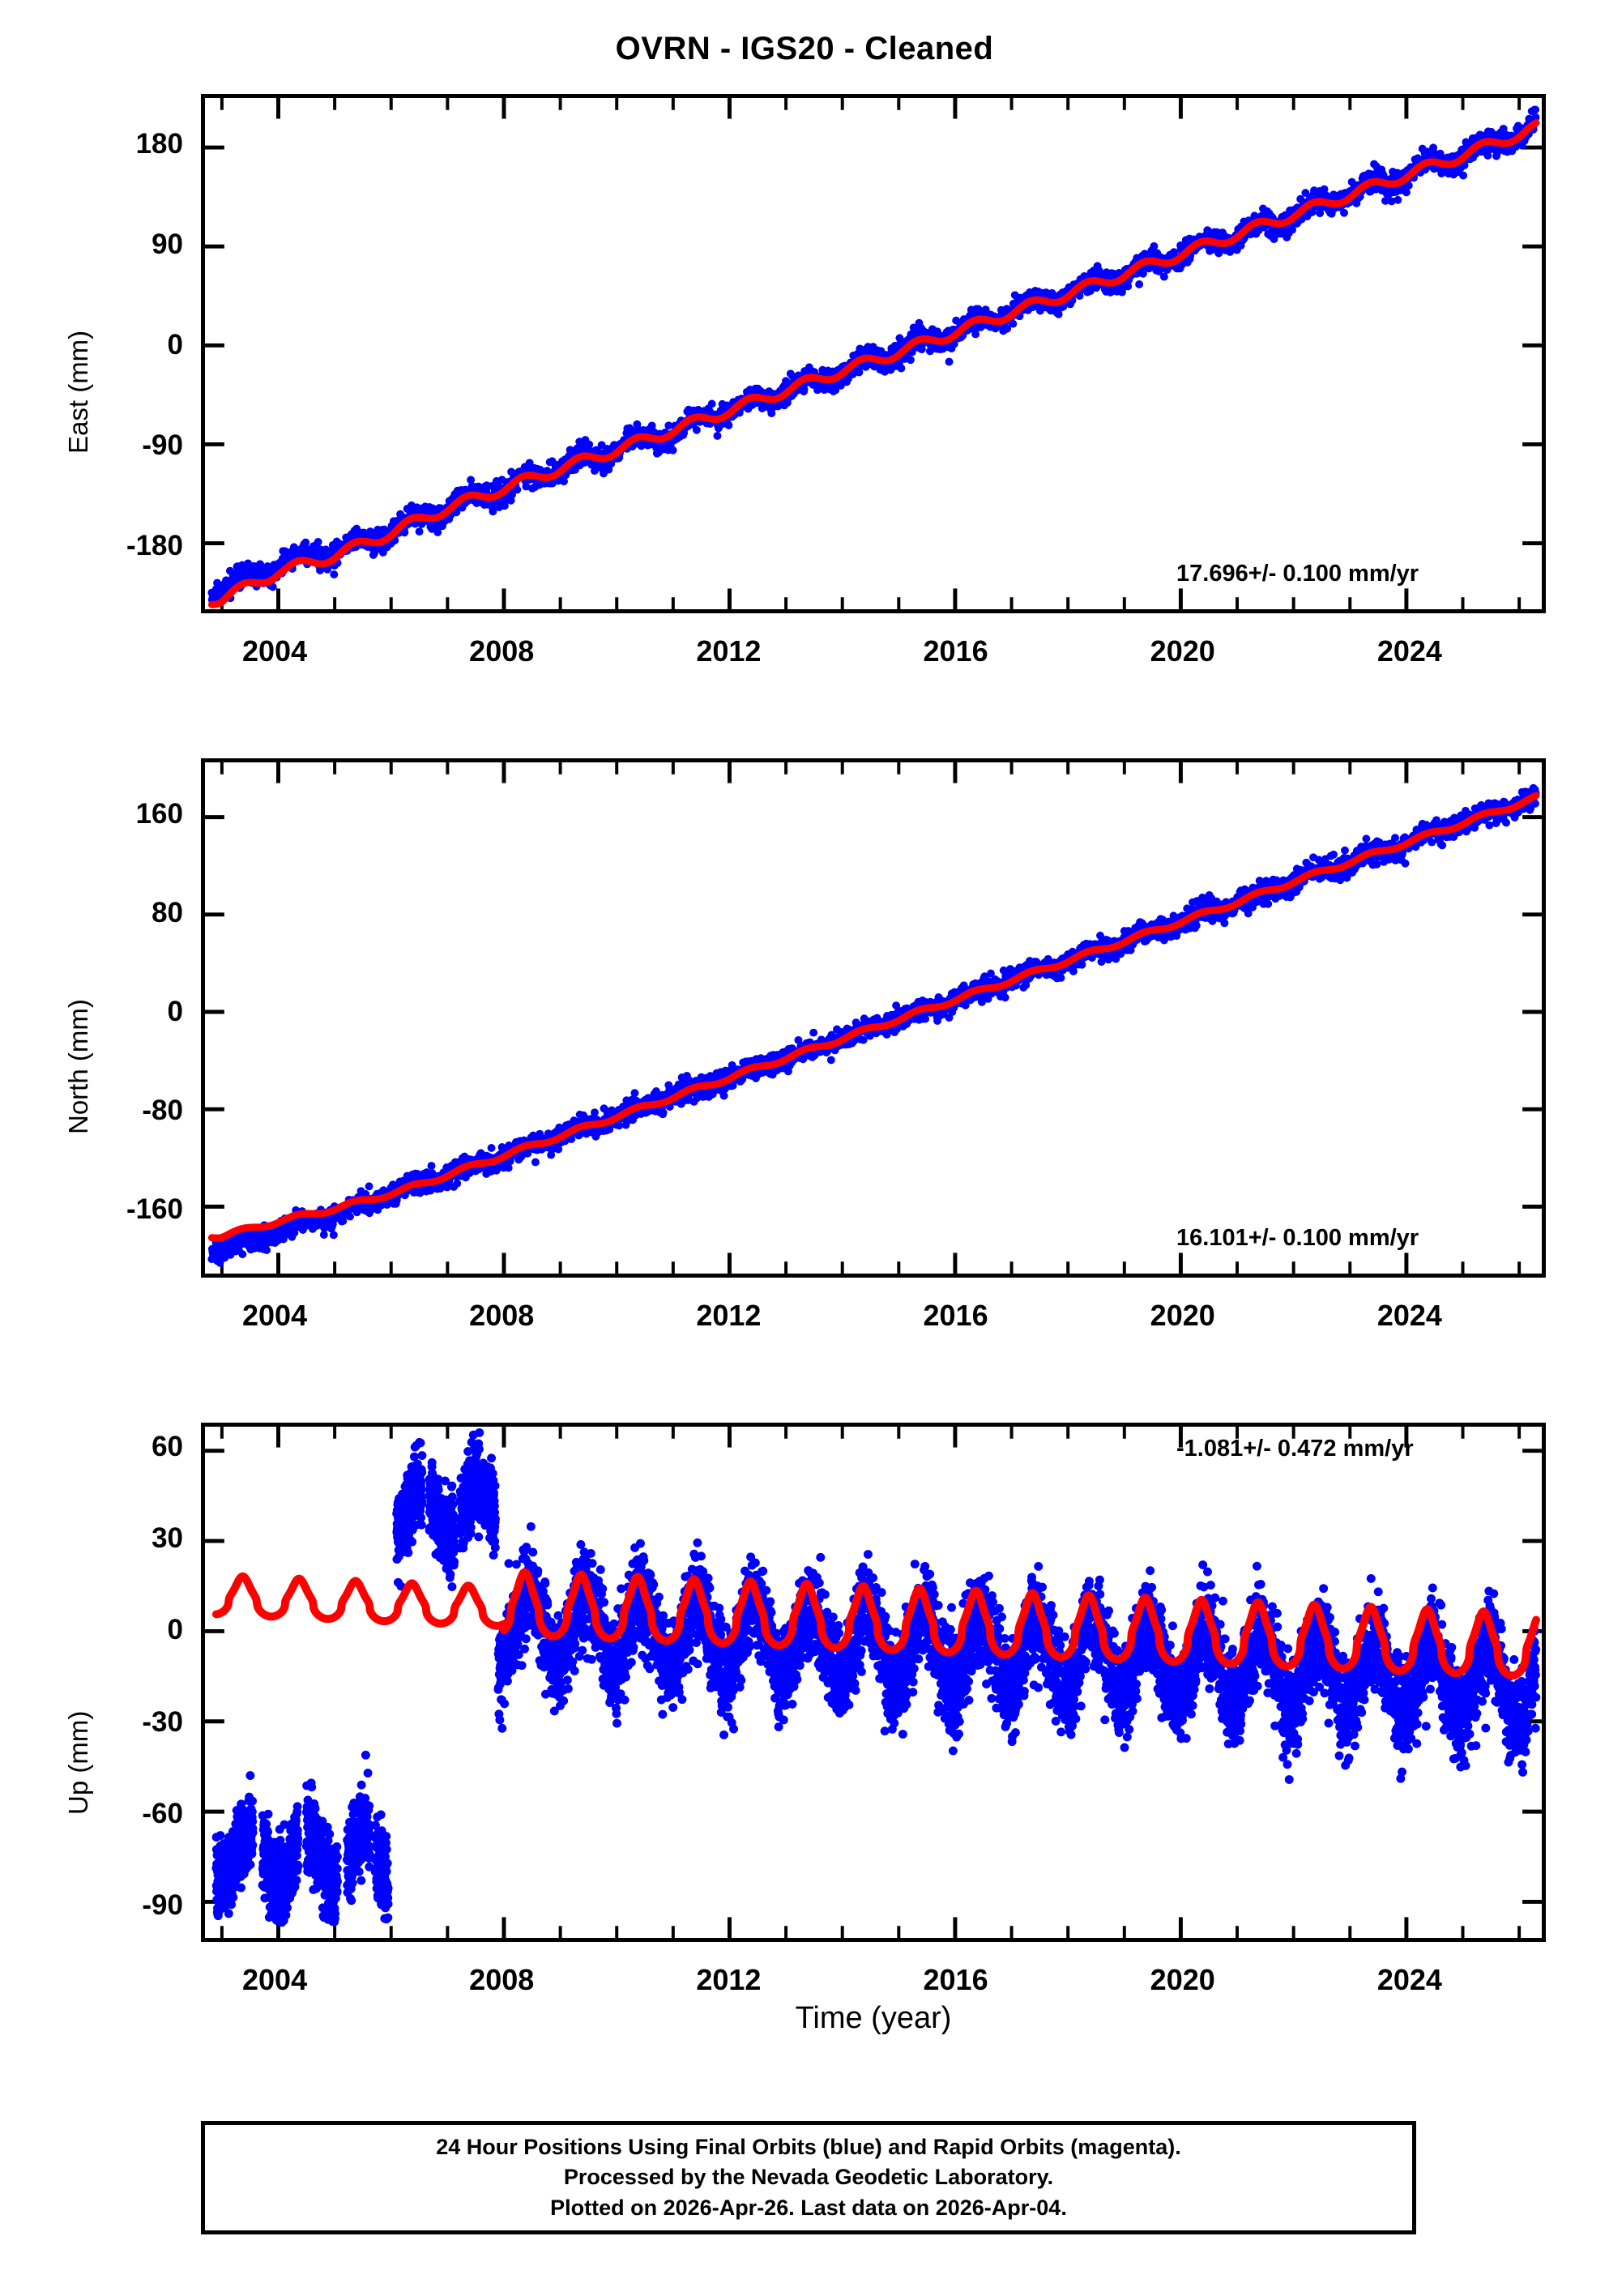 The image size is (1609, 2296). What do you see at coordinates (1182, 1979) in the screenshot?
I see `up-x-tick-label: 2020` at bounding box center [1182, 1979].